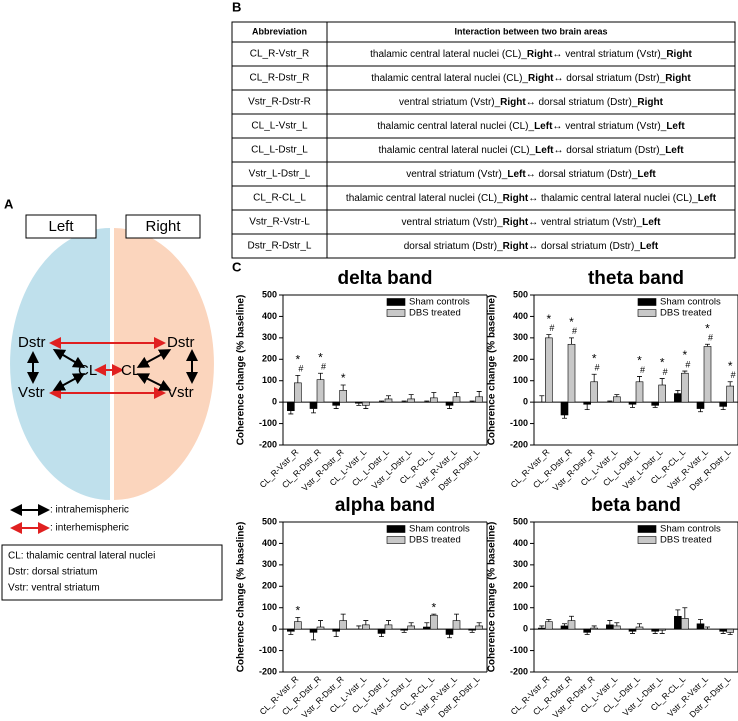  What do you see at coordinates (453, 222) in the screenshot?
I see `area-a: ventral striatum (Vstr)_` at bounding box center [453, 222].